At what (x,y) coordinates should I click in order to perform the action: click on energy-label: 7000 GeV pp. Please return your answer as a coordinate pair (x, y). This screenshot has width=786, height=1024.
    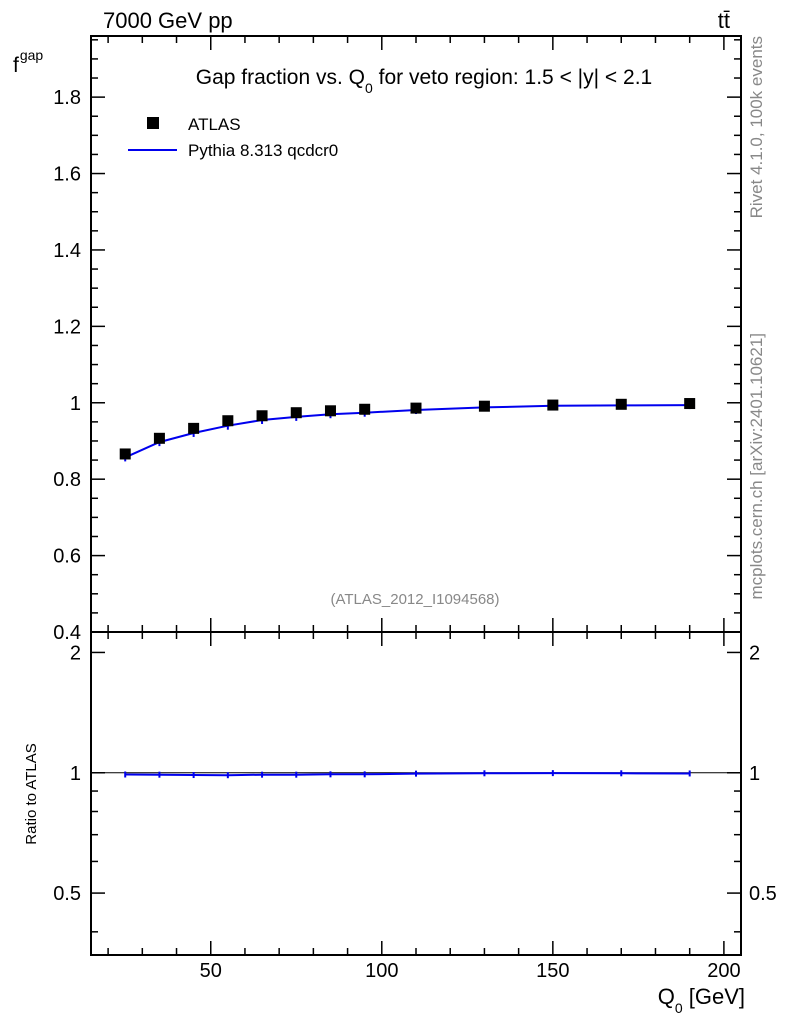
    Looking at the image, I should click on (168, 20).